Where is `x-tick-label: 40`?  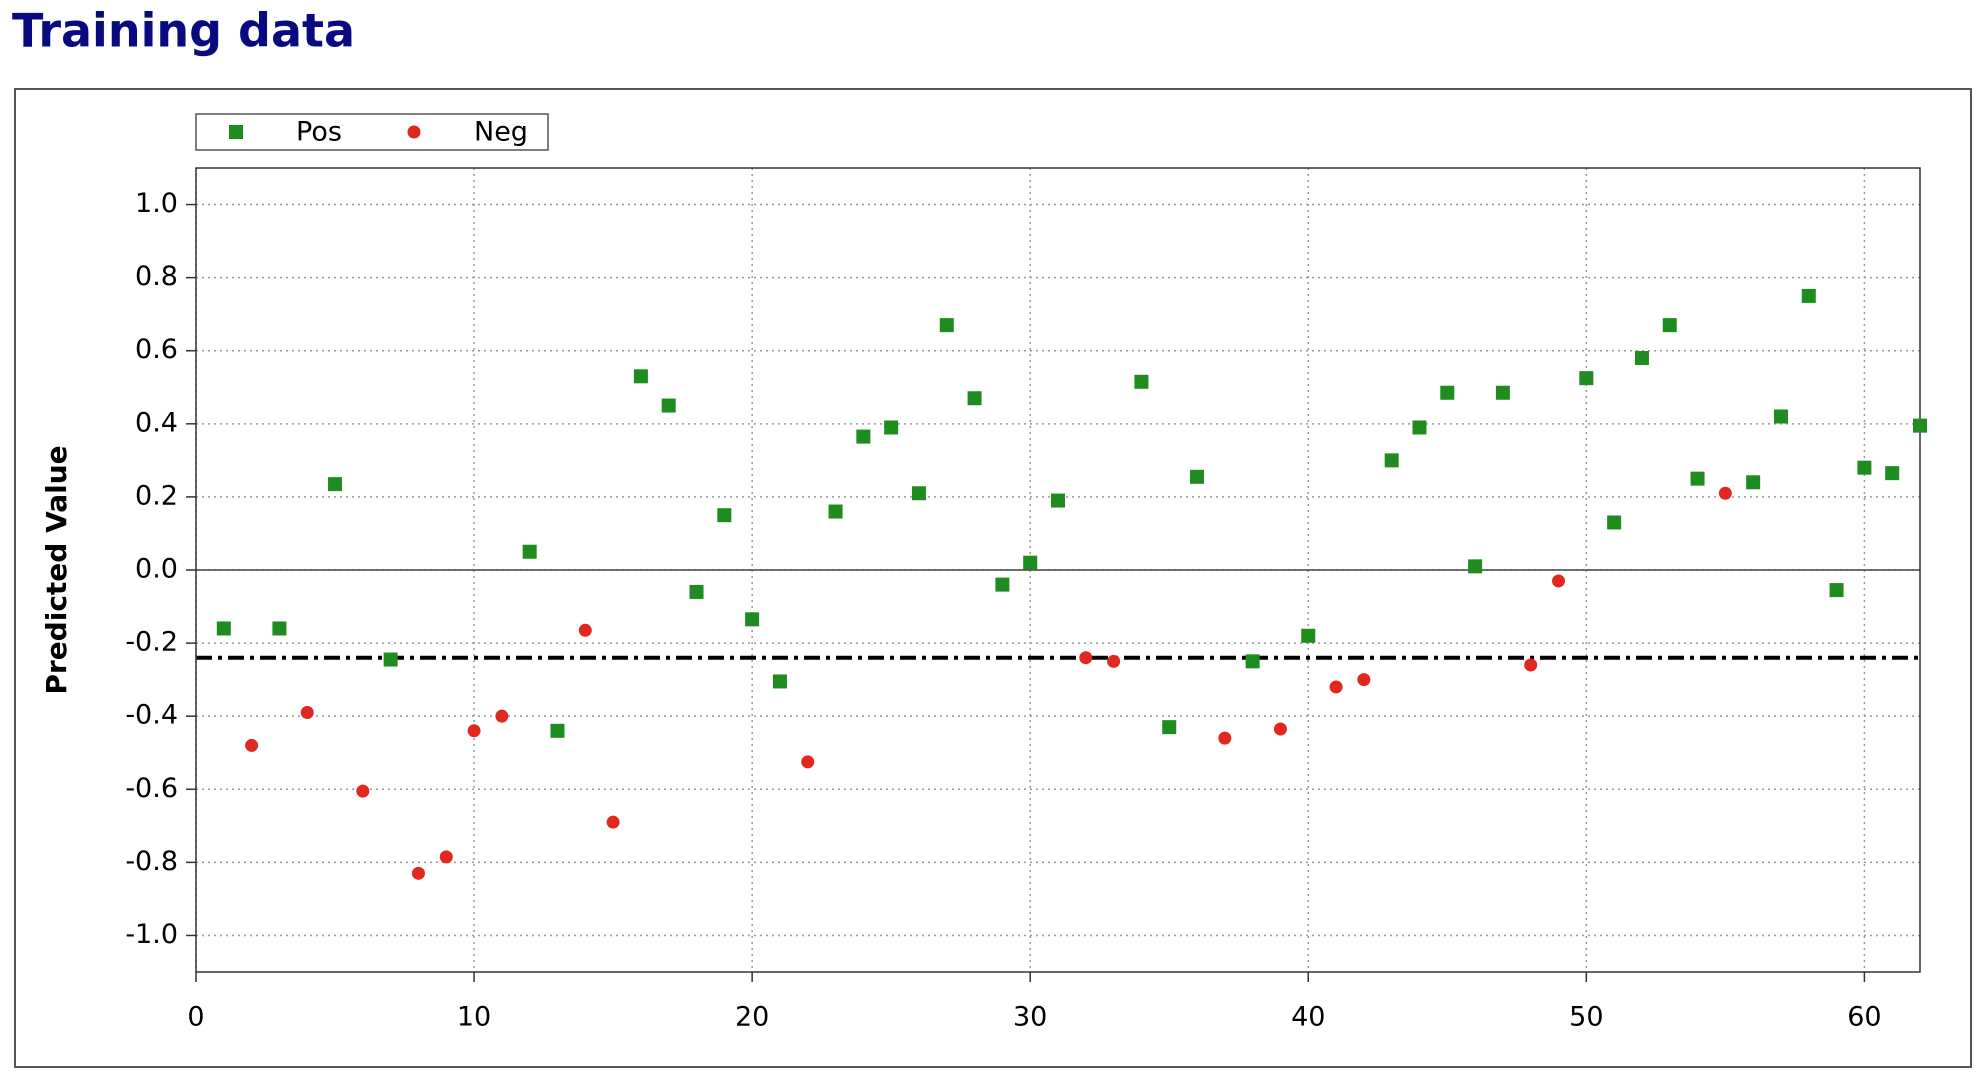 x-tick-label: 40 is located at coordinates (1308, 1017).